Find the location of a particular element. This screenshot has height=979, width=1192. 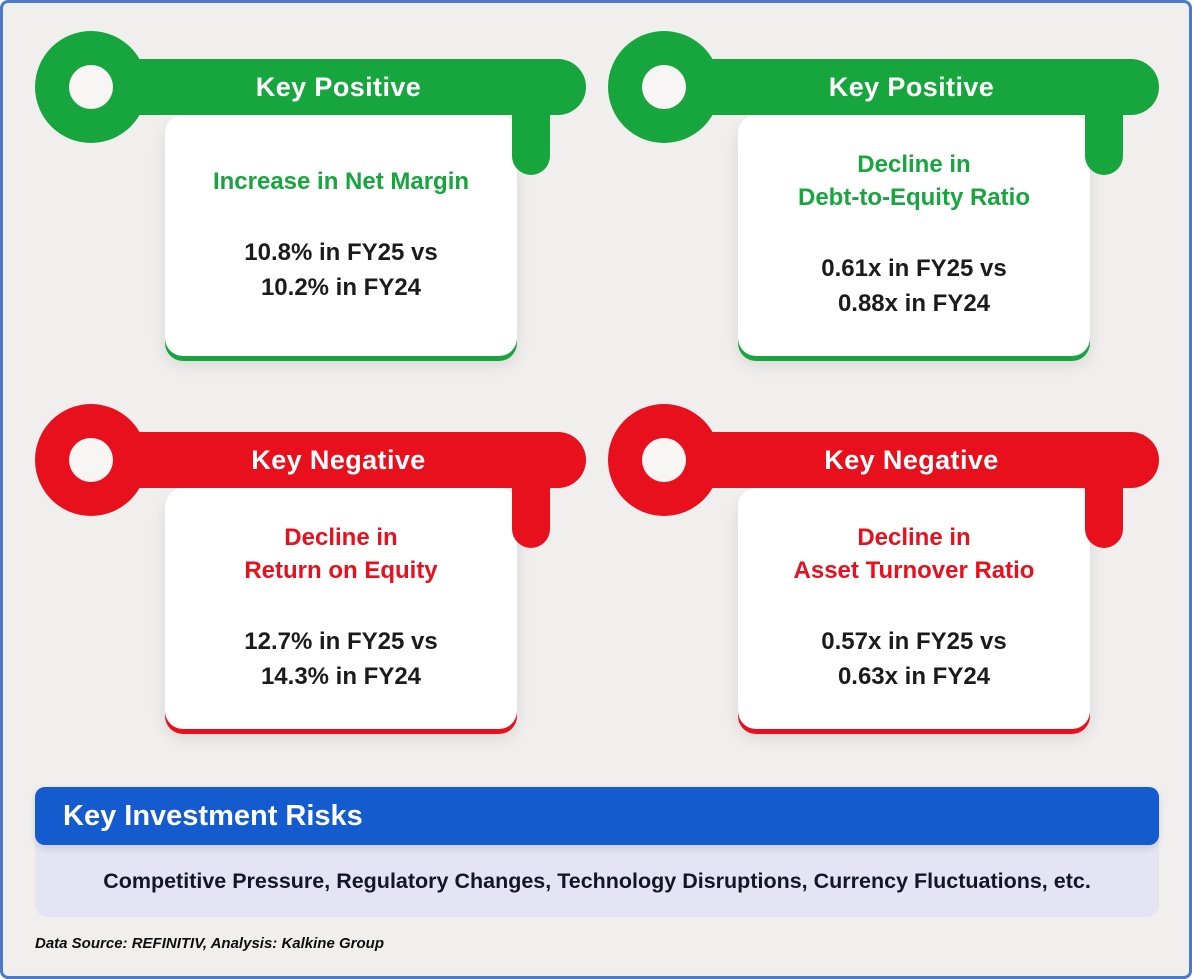

metric-values: 0.61x in FY25 vs 0.88x in FY24 is located at coordinates (914, 286).